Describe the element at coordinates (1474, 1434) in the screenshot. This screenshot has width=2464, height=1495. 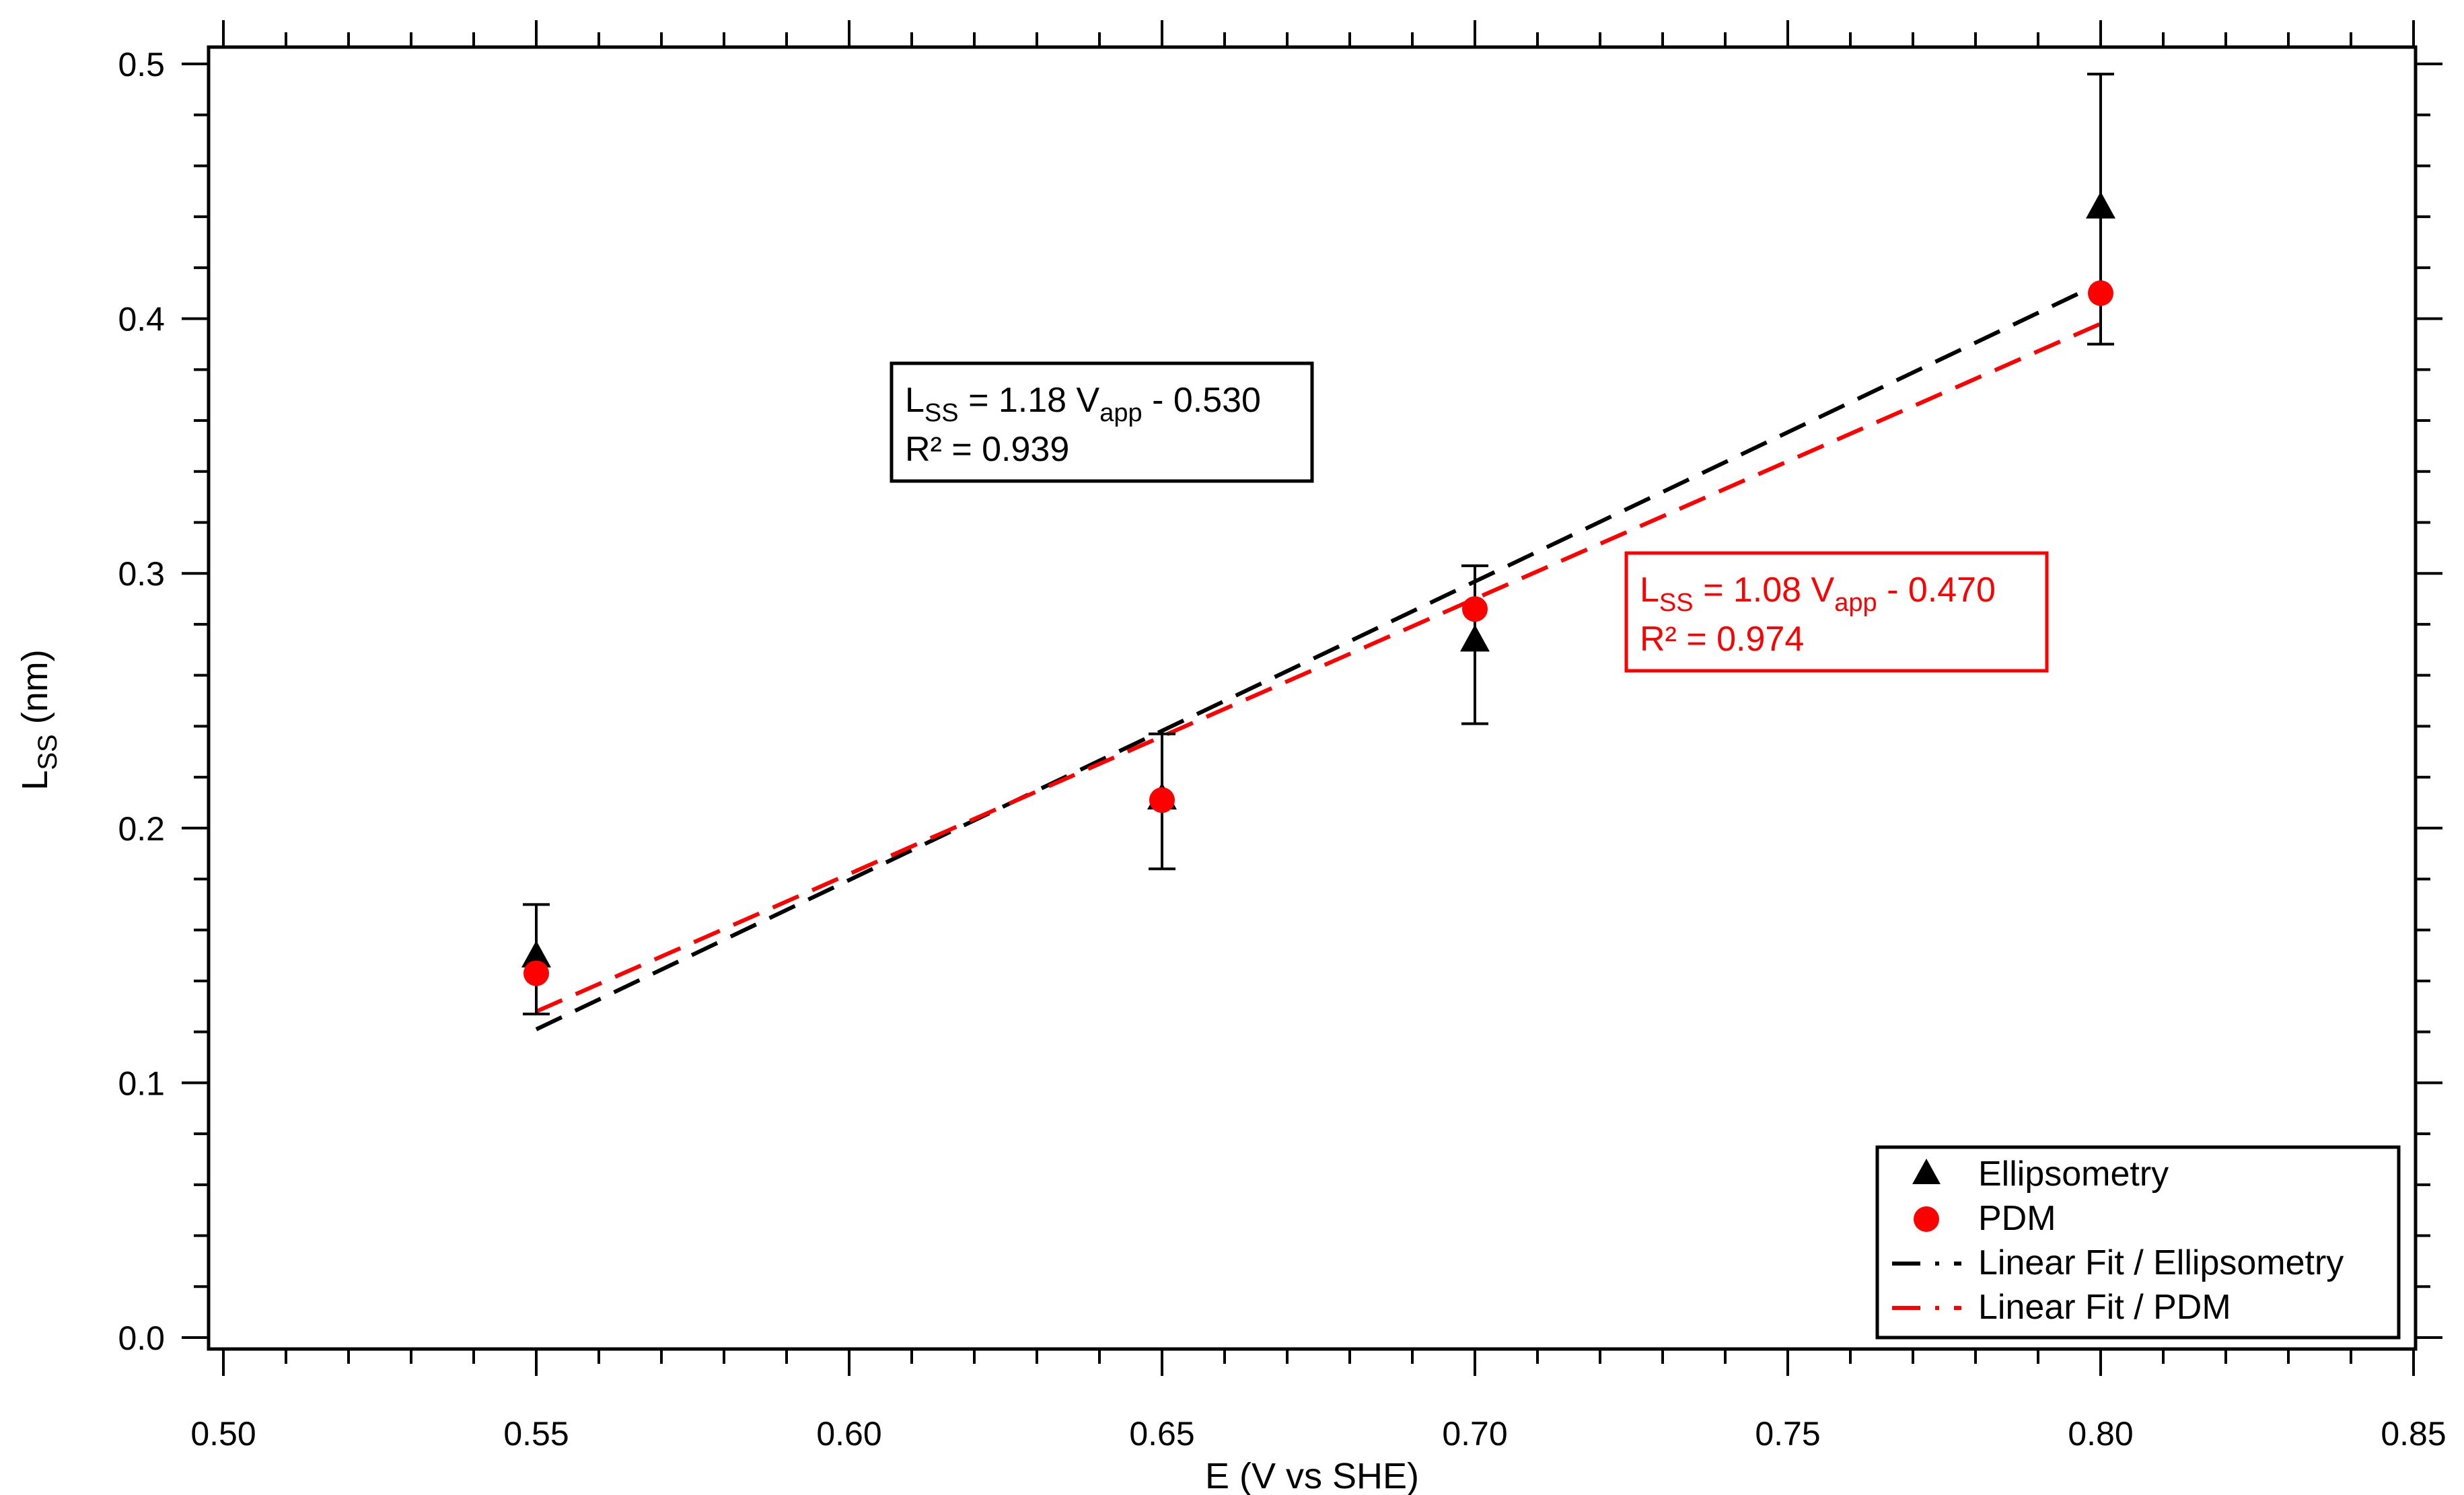
I see `x-tick-label: 0.70` at that location.